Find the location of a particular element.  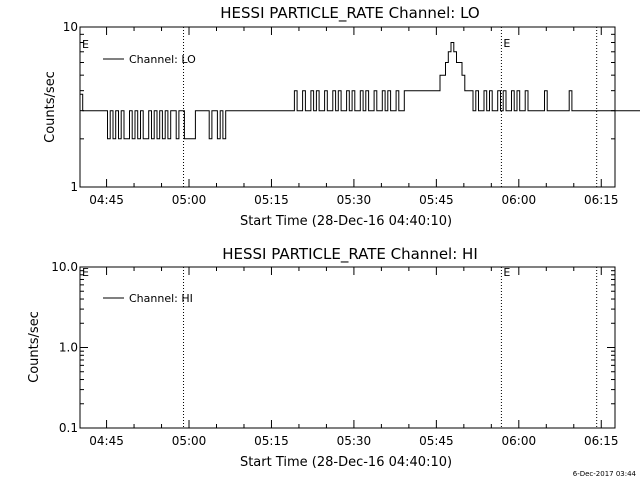

hi-chart-title: HESSI PARTICLE_RATE Channel: HI is located at coordinates (350, 254).